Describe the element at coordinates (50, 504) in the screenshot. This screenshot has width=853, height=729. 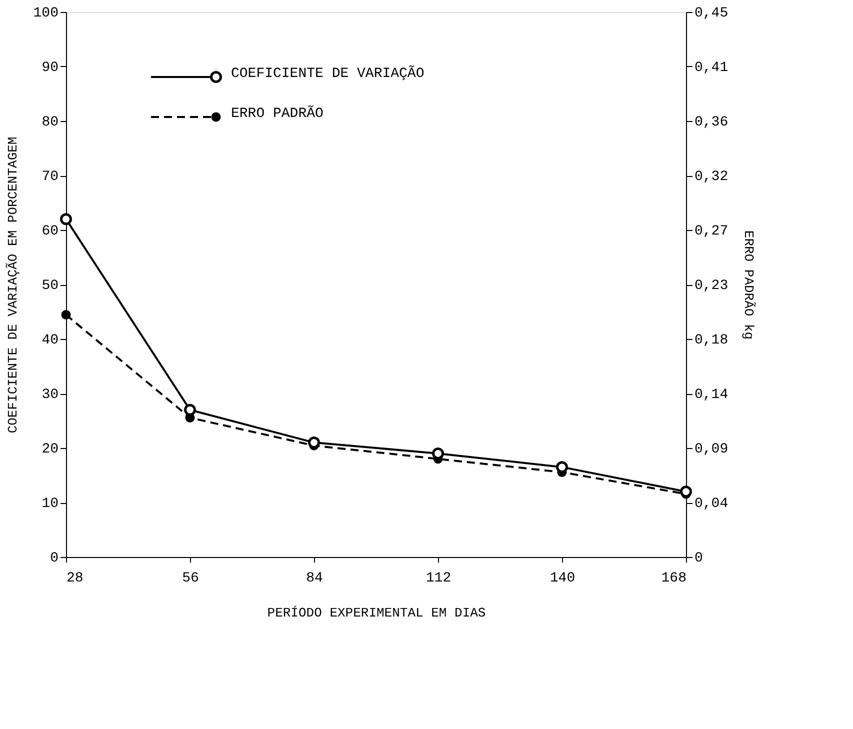
I see `y-tick-label: 10` at that location.